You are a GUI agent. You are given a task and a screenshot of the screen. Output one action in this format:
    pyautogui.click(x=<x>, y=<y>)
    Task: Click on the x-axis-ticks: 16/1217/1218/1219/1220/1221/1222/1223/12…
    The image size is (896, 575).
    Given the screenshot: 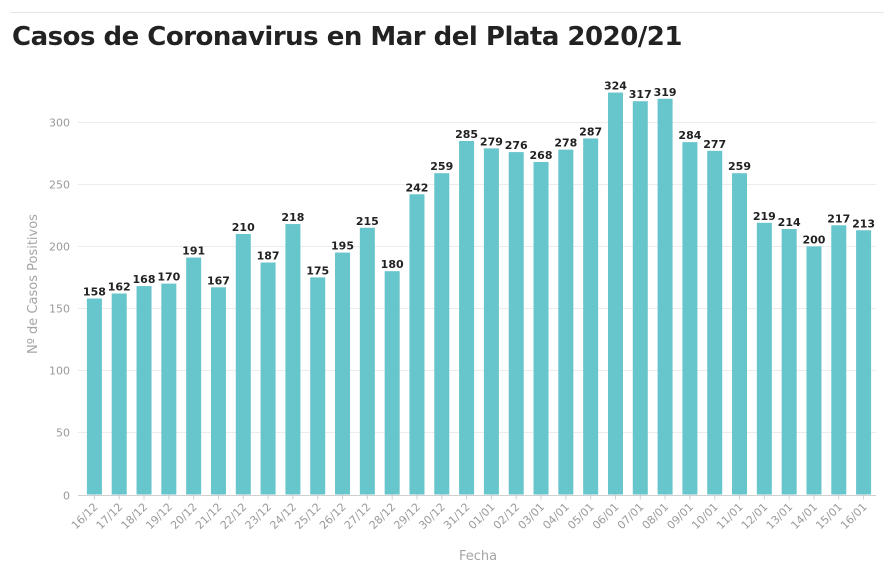 What is the action you would take?
    pyautogui.click(x=469, y=513)
    